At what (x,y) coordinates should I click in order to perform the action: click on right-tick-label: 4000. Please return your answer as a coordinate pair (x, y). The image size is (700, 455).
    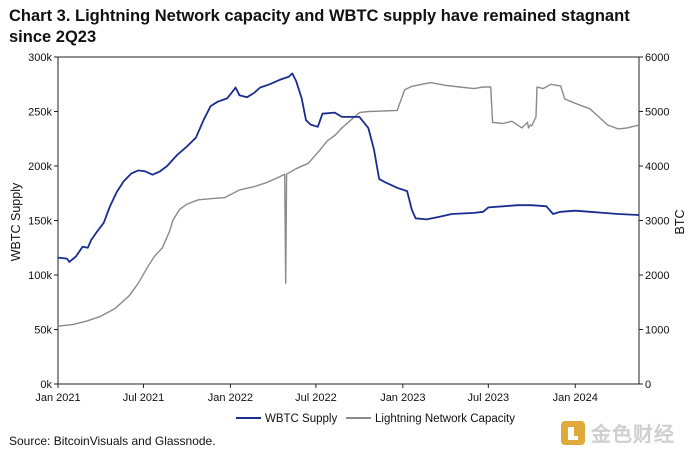
    Looking at the image, I should click on (657, 167).